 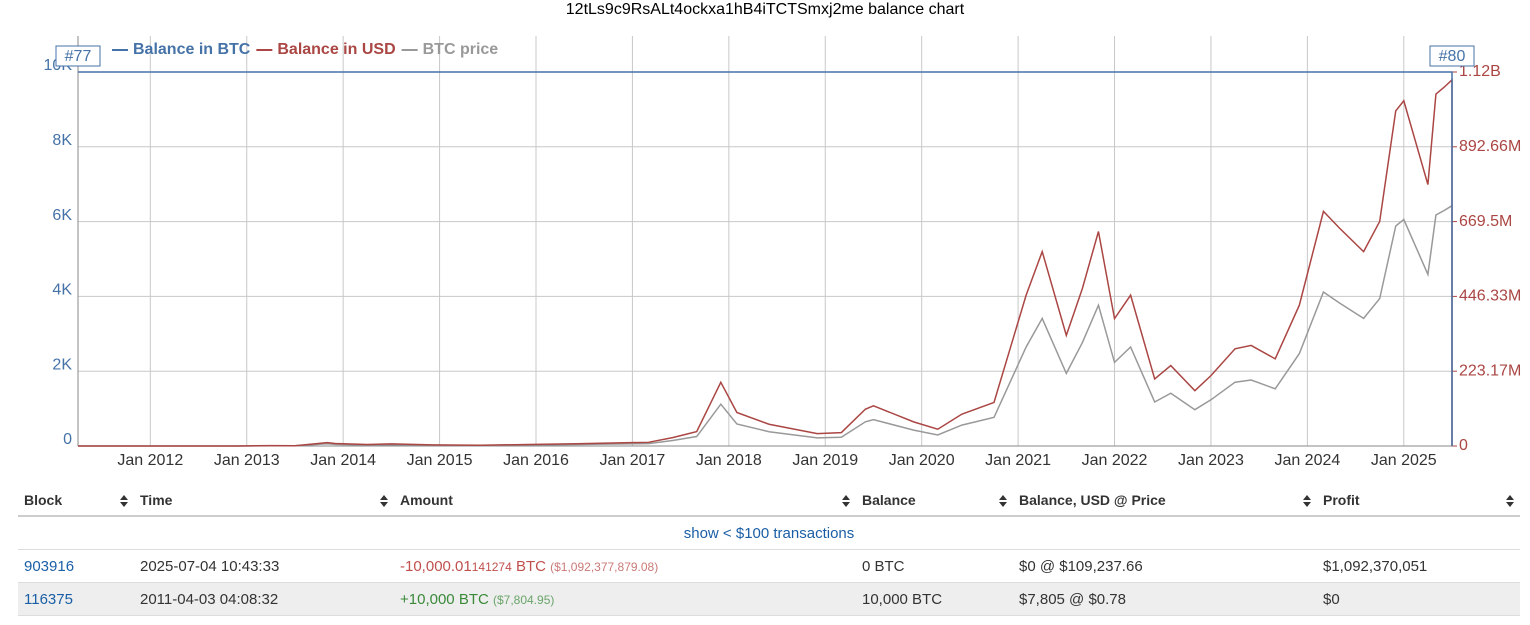 I want to click on x-tick-label: Jan 2014, so click(x=343, y=460).